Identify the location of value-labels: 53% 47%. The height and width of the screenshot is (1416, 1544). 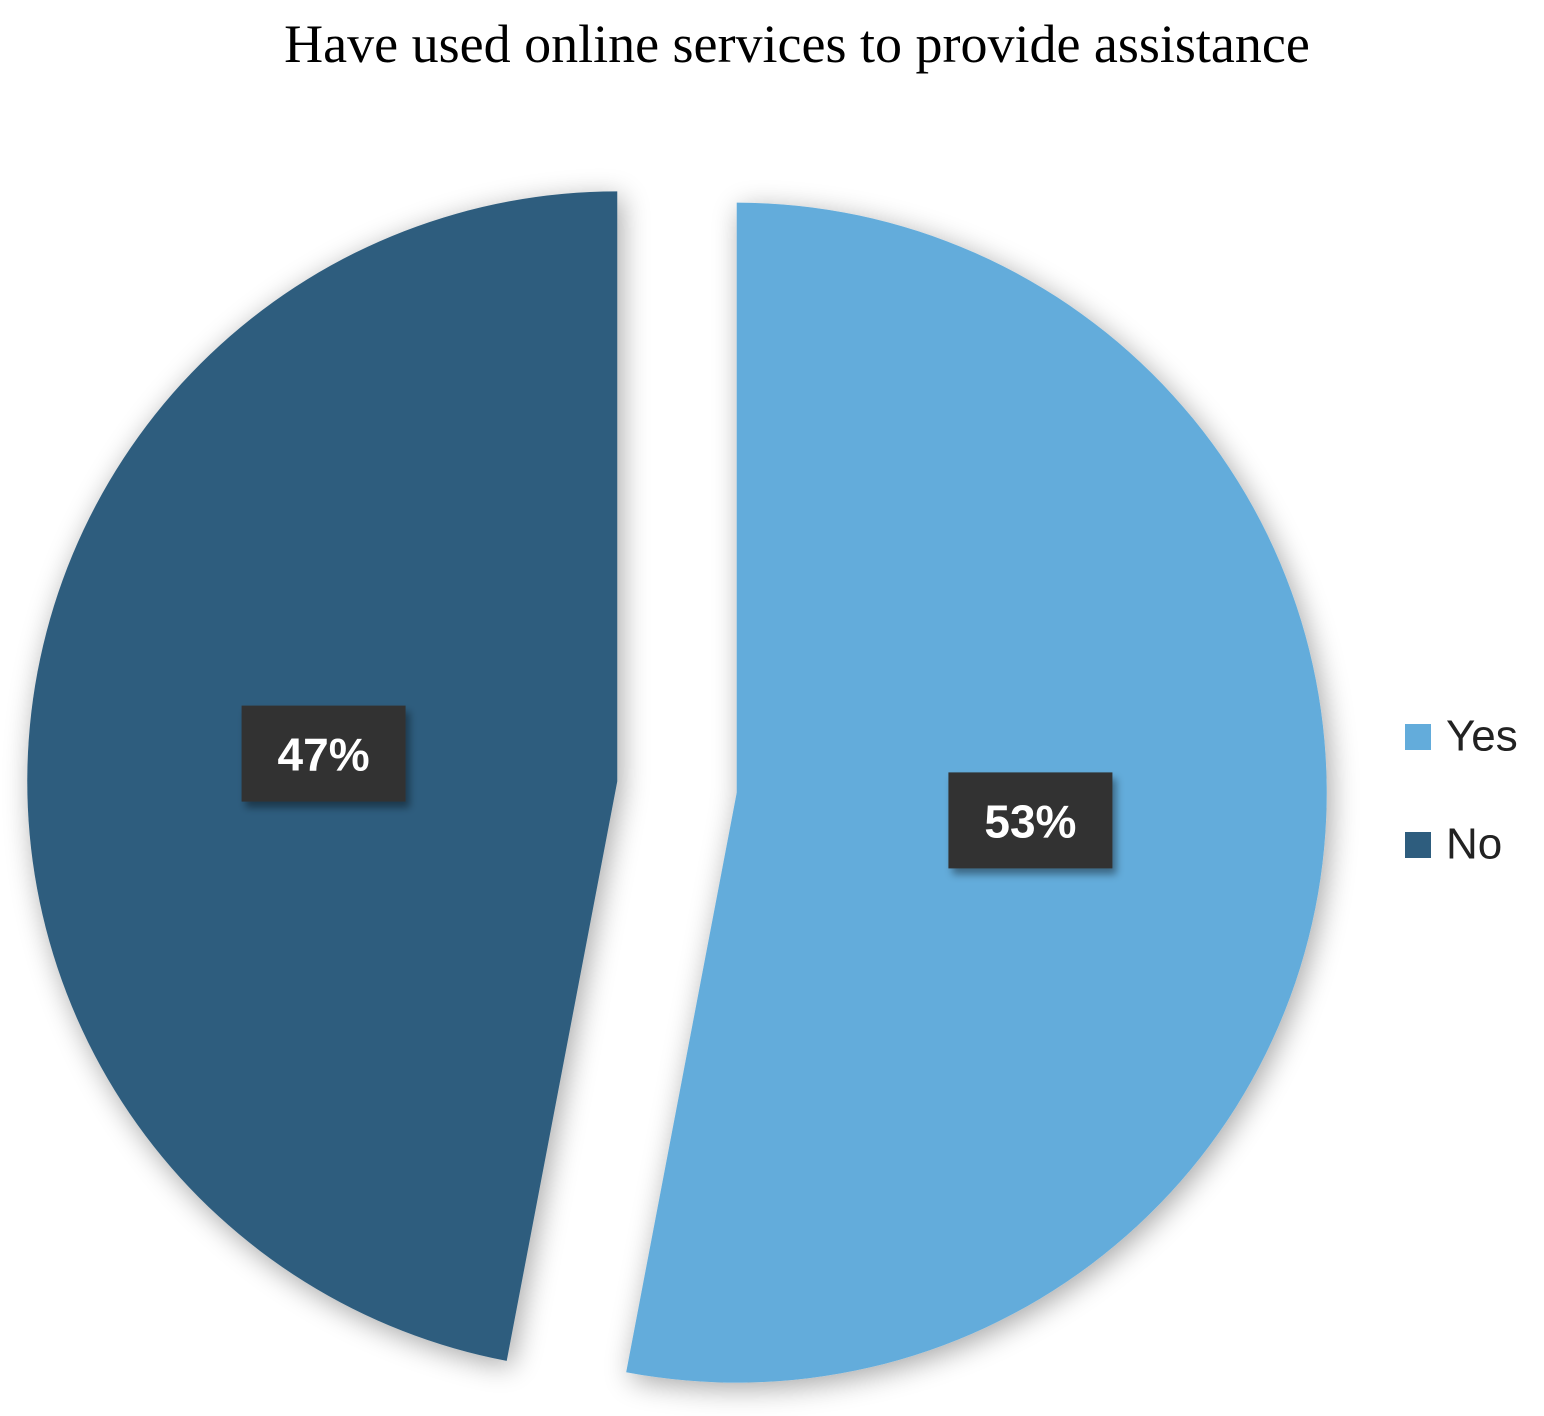
(677, 787).